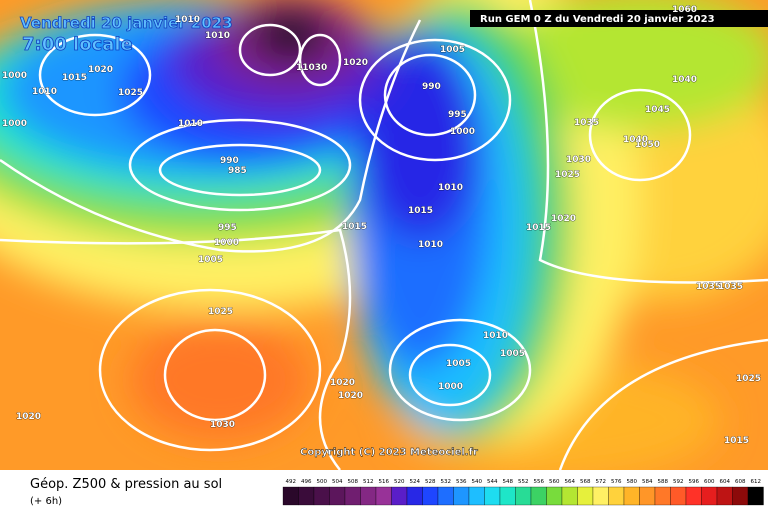 This screenshot has height=512, width=768. I want to click on copyright: Copyright (C) 2023 Meteociel.fr, so click(389, 452).